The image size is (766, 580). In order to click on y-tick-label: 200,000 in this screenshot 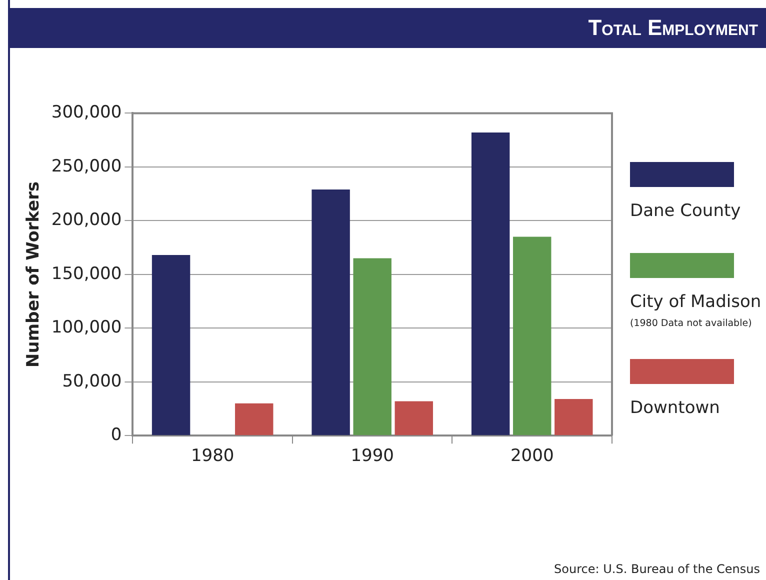, I will do `click(86, 220)`.